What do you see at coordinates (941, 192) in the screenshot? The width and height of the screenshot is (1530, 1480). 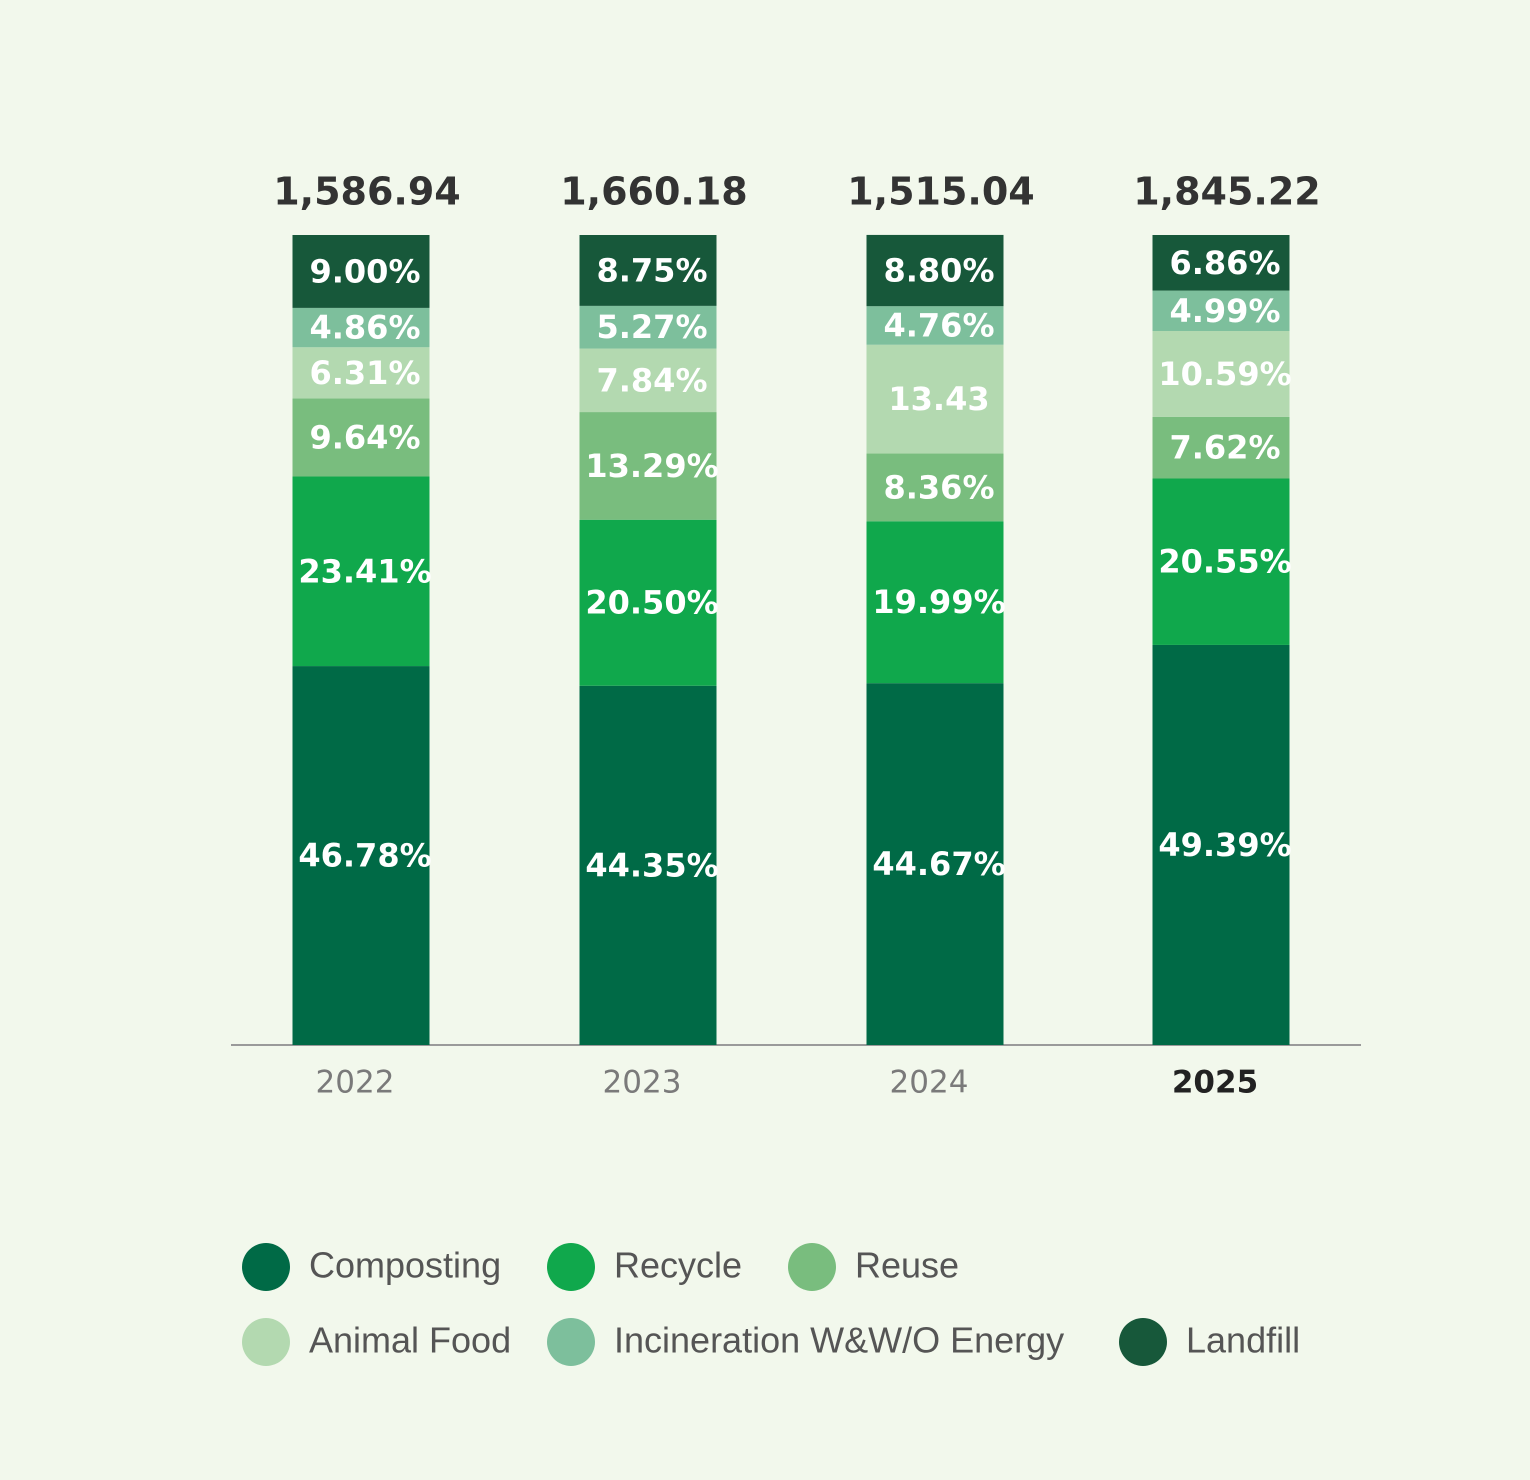 I see `total-label: 1,515.04` at bounding box center [941, 192].